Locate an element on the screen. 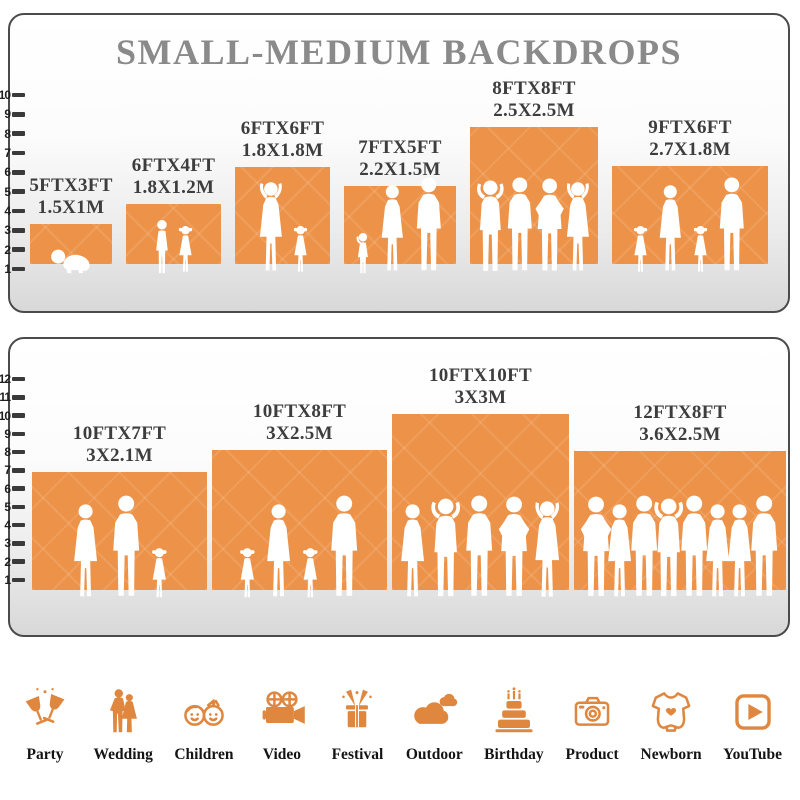 Image resolution: width=800 pixels, height=800 pixels. ruler-tick: 1 is located at coordinates (12, 269).